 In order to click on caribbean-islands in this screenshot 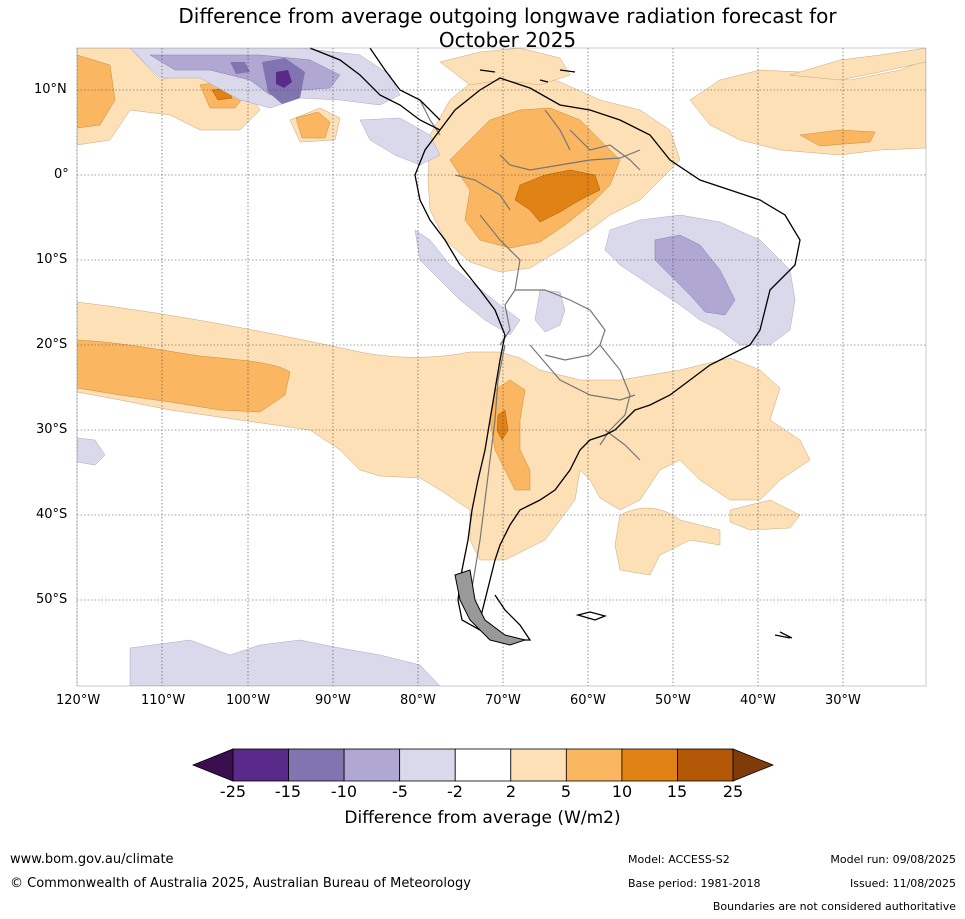, I will do `click(527, 76)`.